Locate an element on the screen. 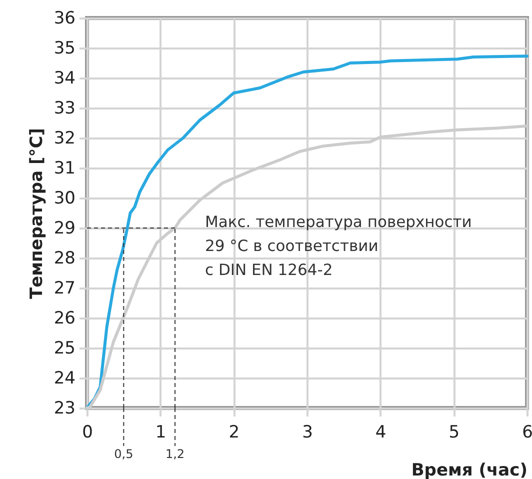  y-tick-label: 30 is located at coordinates (65, 198).